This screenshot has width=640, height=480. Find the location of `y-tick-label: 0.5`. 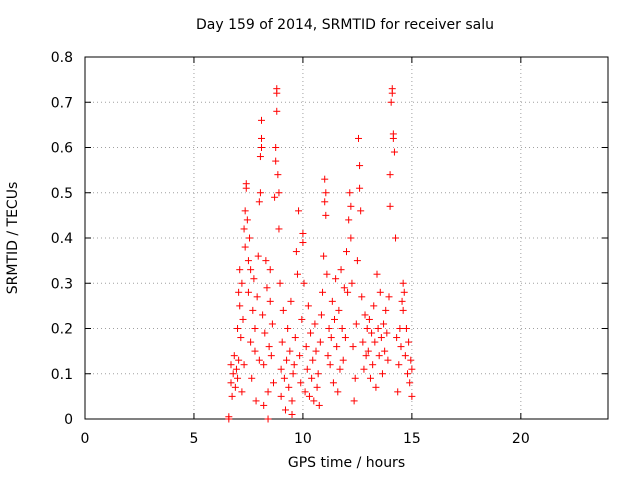

y-tick-label: 0.5 is located at coordinates (62, 194).